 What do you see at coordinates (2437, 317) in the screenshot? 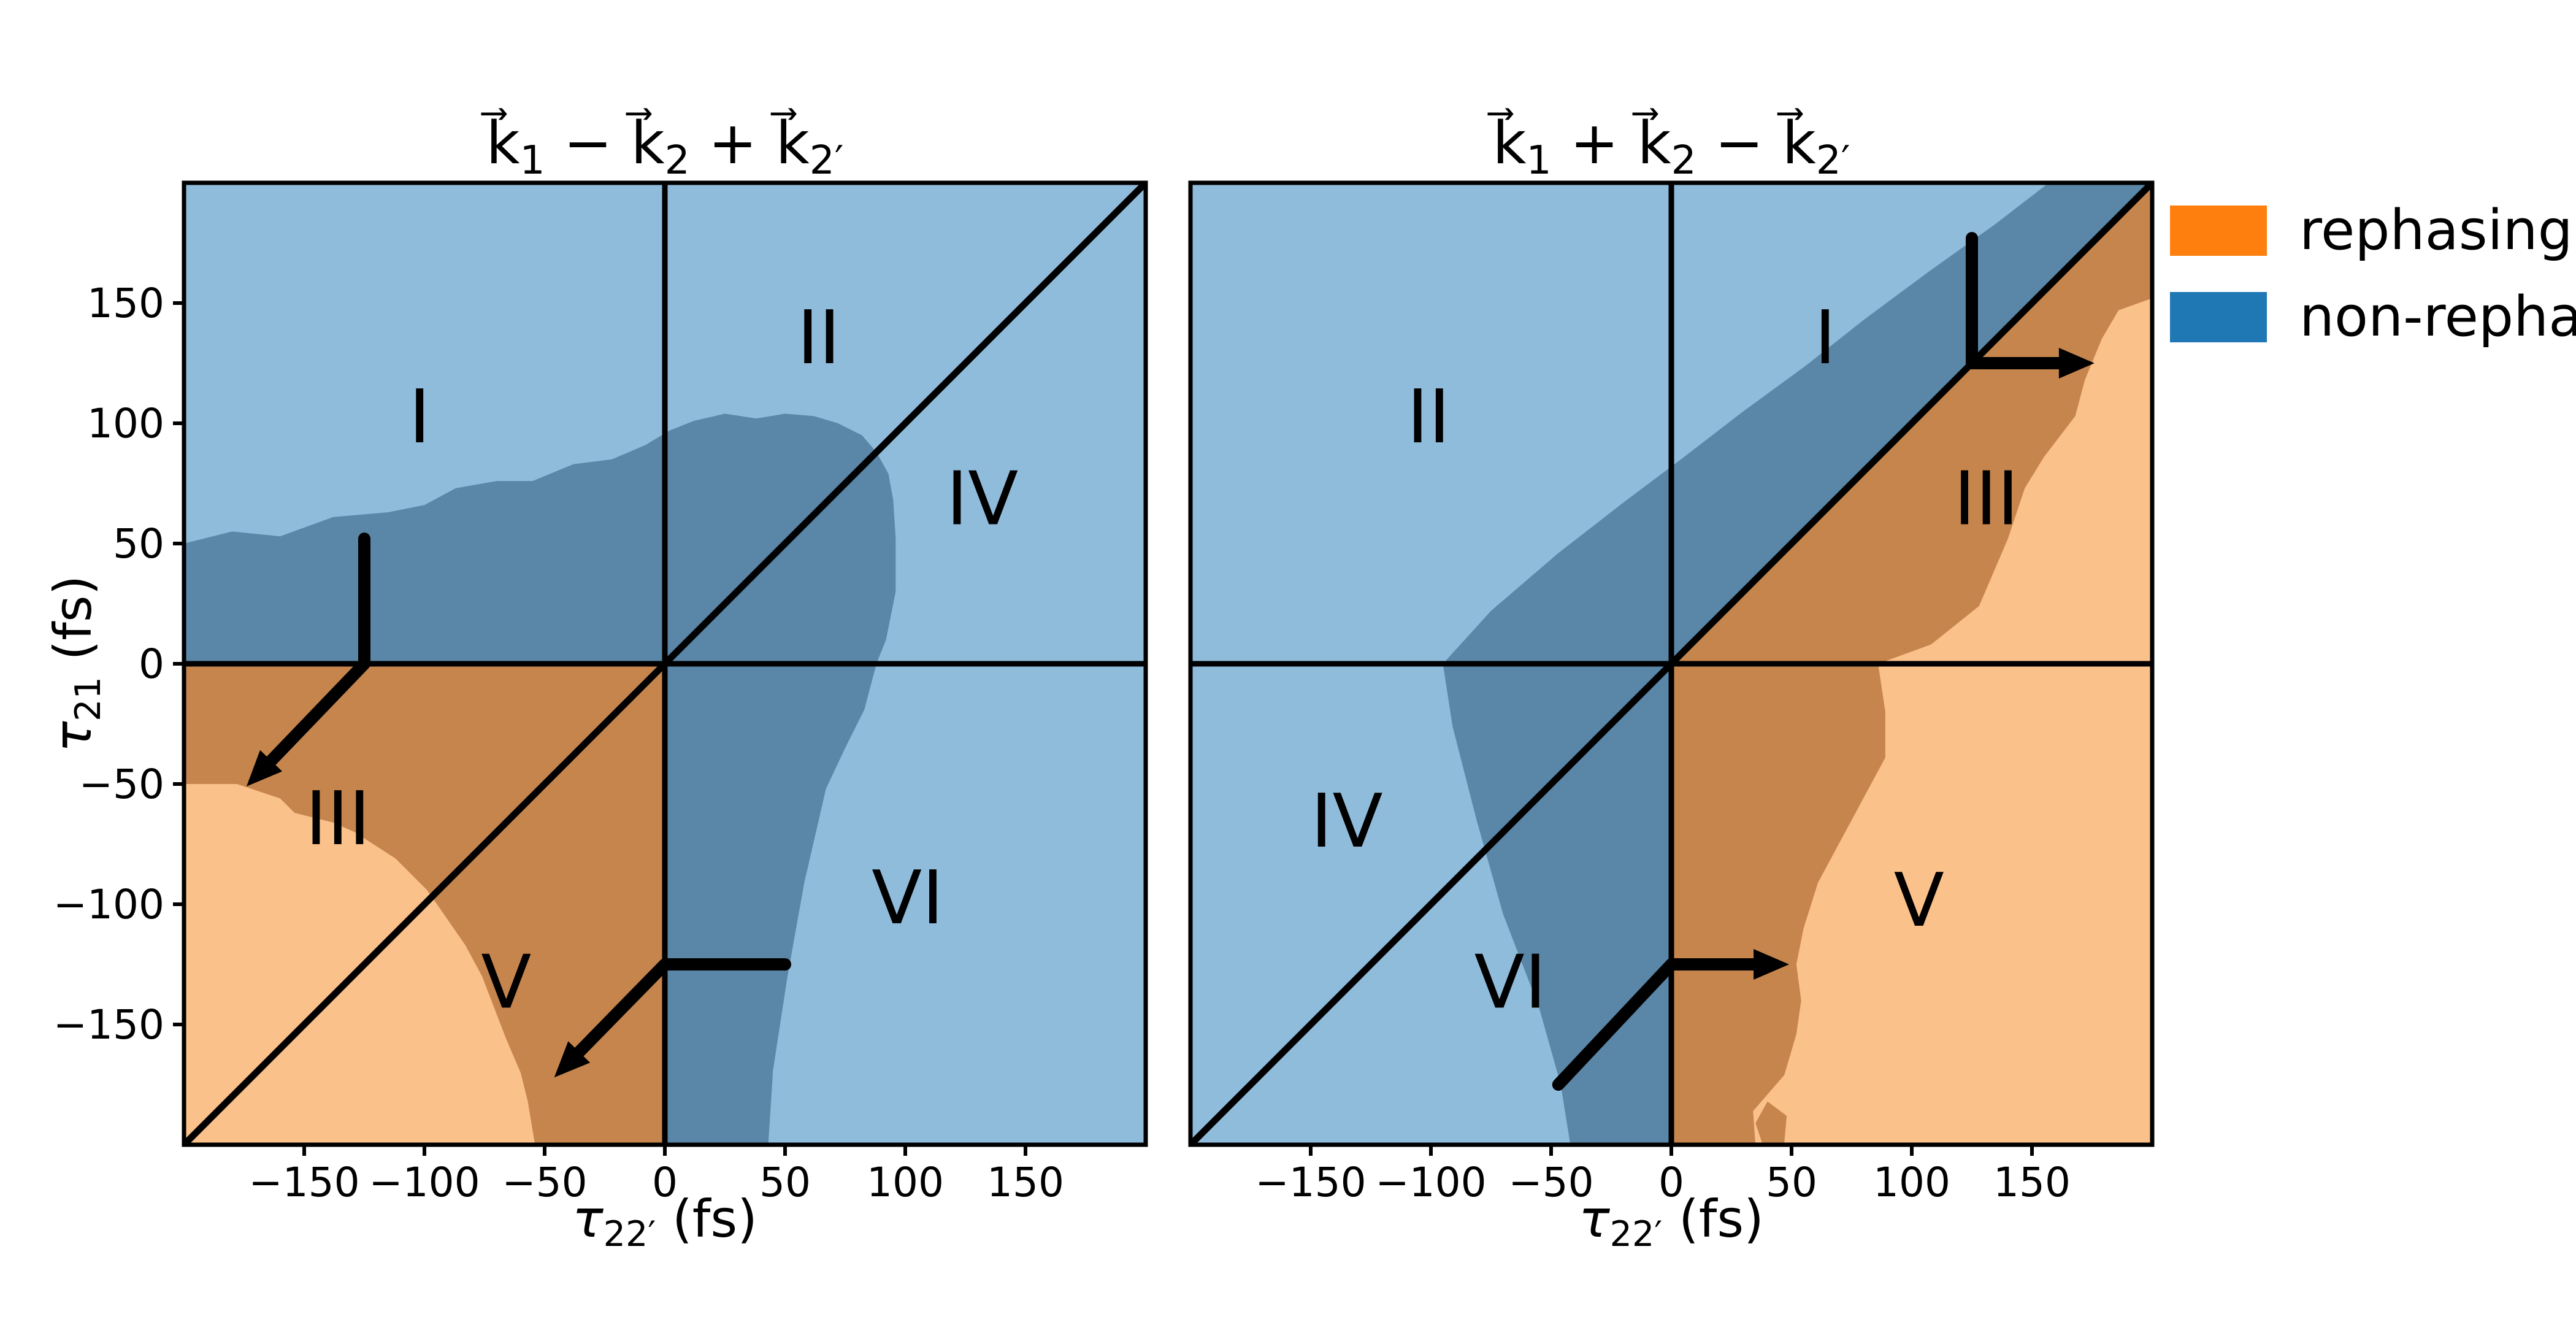
I see `legend-label-non-rephasing: non-rephasing` at bounding box center [2437, 317].